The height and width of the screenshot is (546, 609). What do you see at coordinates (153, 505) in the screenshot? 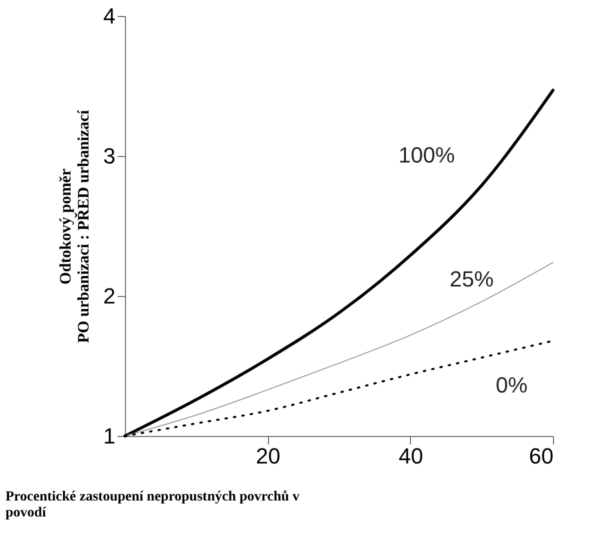
I see `x-axis-title: Procentické zastoupení nepropustných povrchů v povodí` at bounding box center [153, 505].